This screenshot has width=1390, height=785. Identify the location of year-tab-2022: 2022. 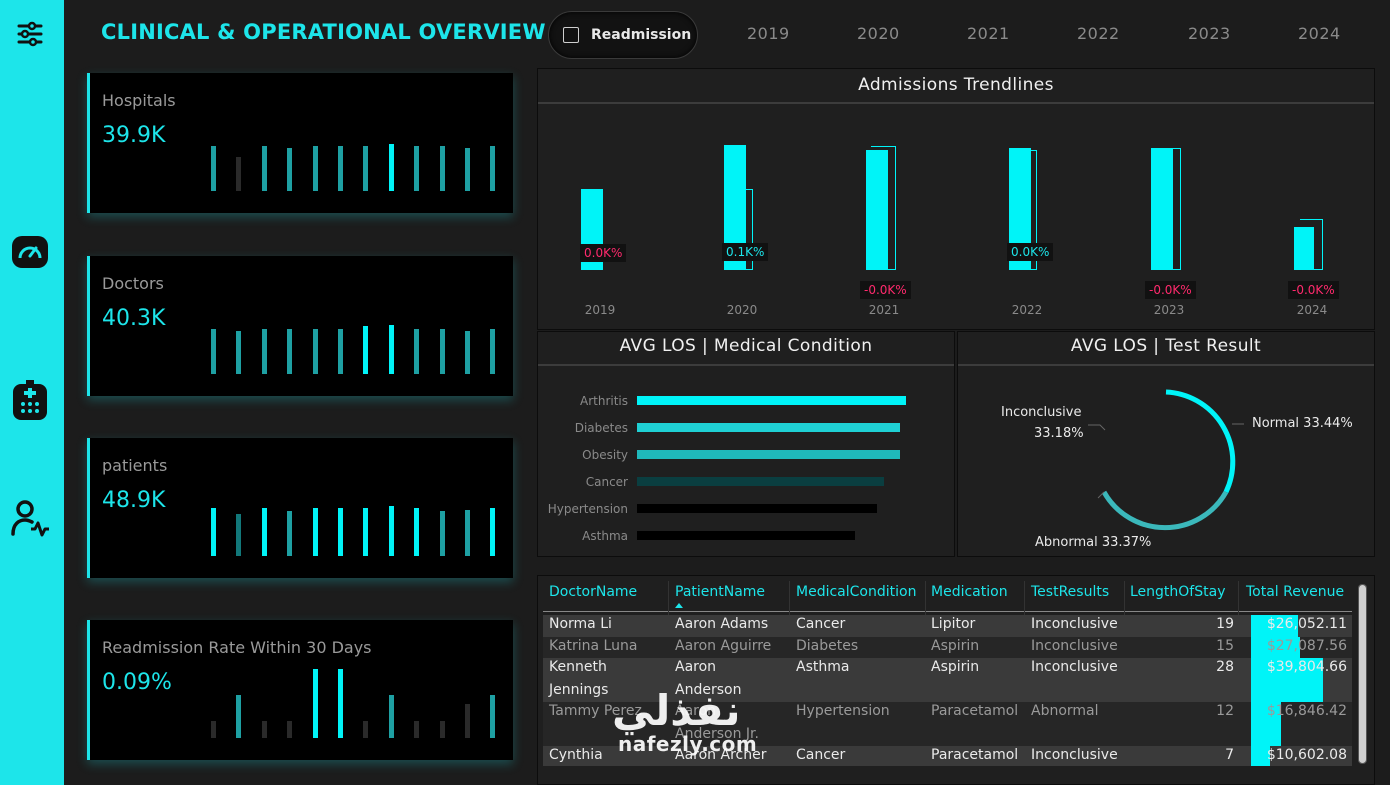
(1098, 33).